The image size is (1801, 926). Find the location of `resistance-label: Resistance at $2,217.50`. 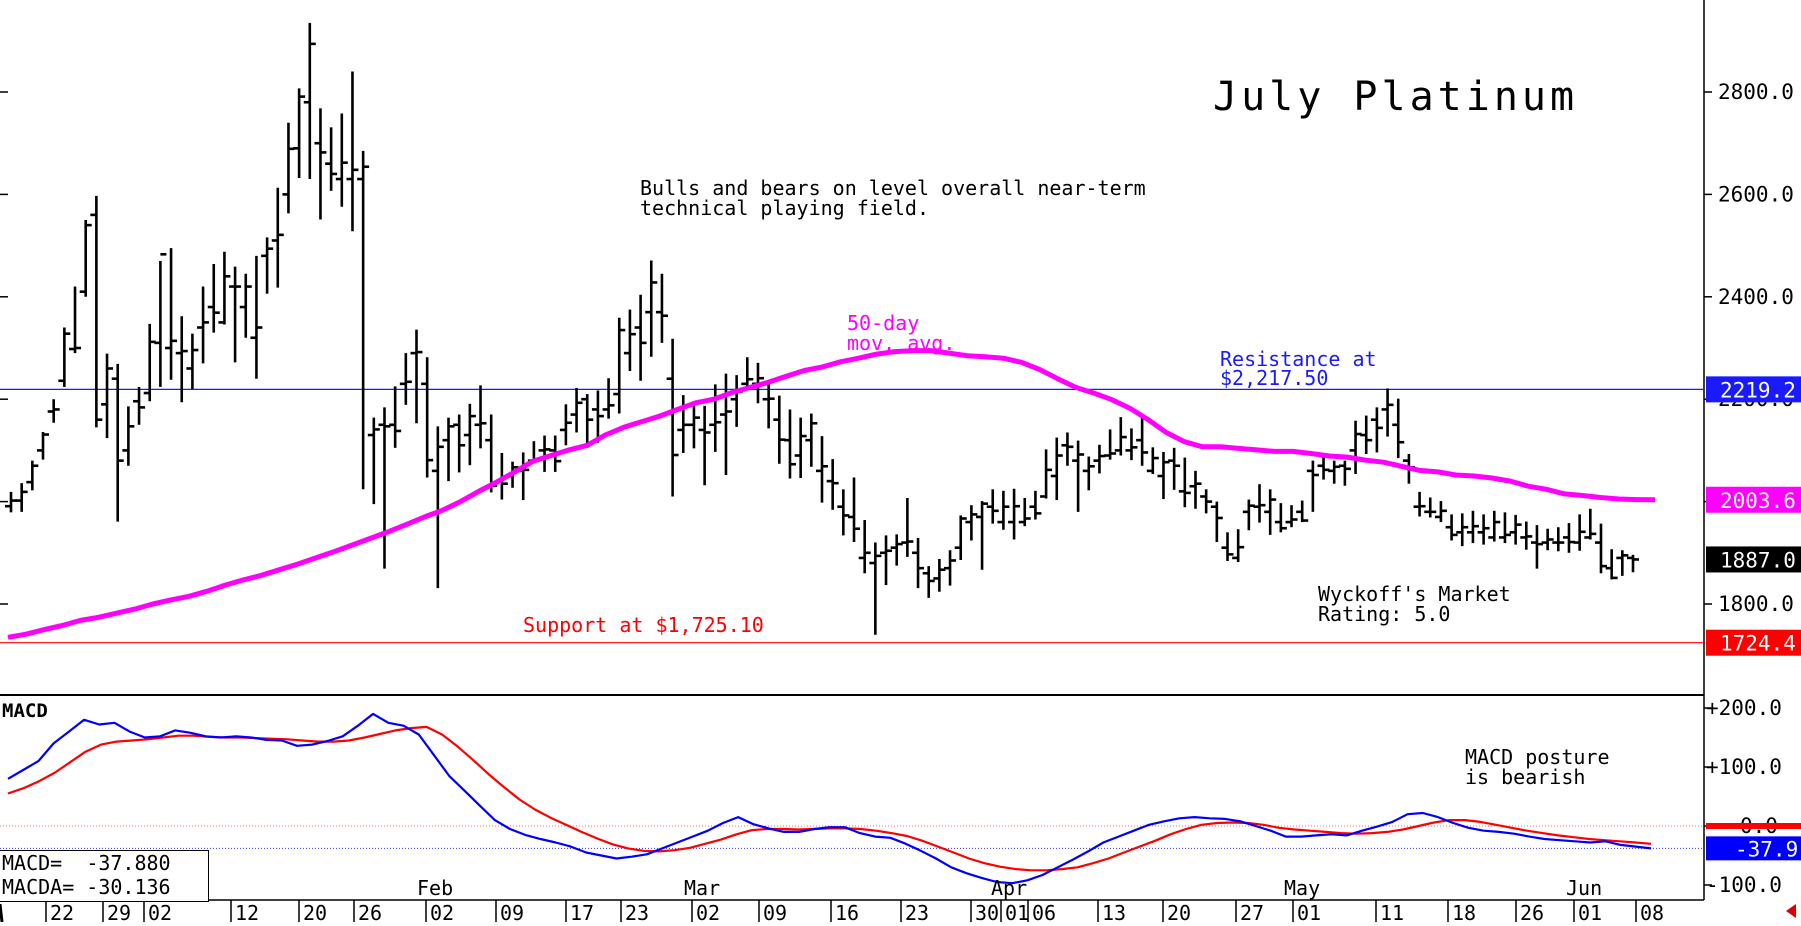

resistance-label: Resistance at $2,217.50 is located at coordinates (1298, 368).